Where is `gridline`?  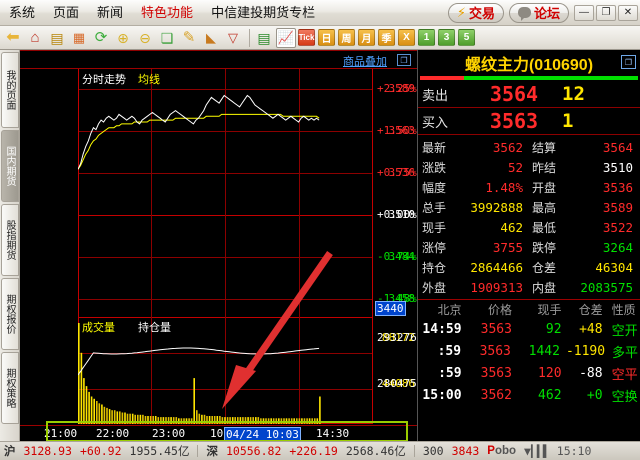
gridline is located at coordinates (299, 193).